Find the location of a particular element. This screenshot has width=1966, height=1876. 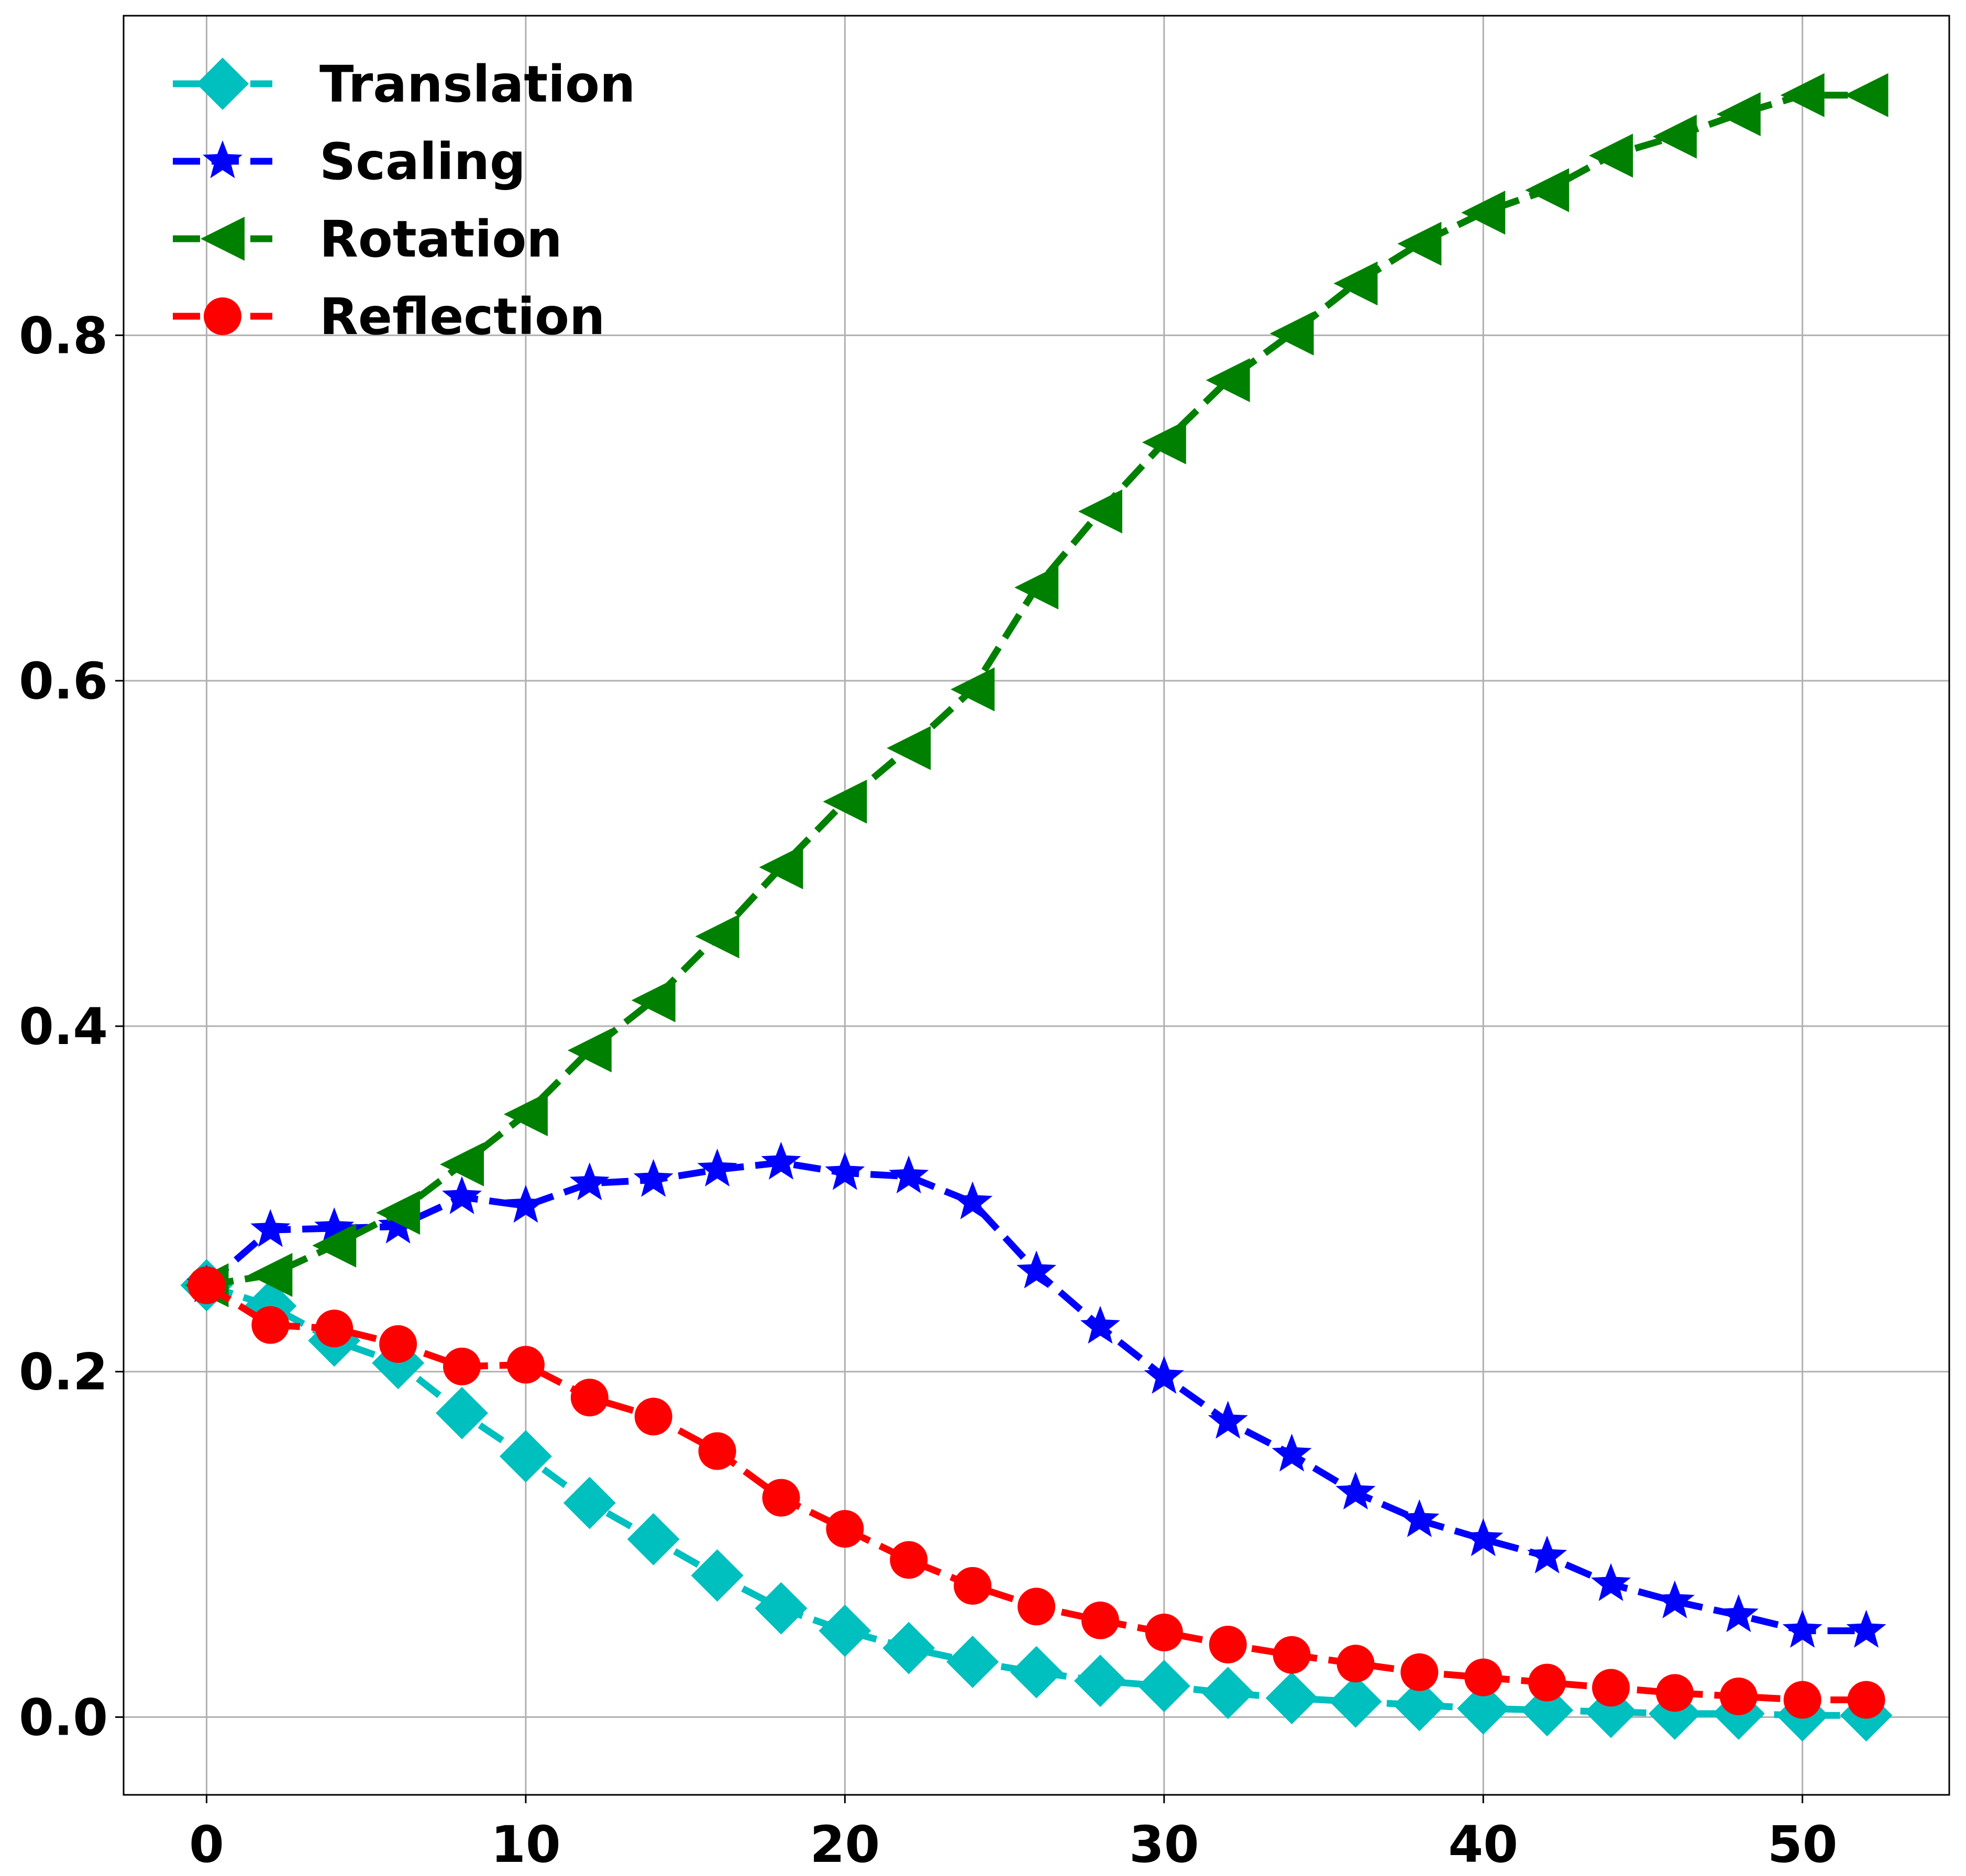

y-tick-label: 0.0 is located at coordinates (63, 1718).